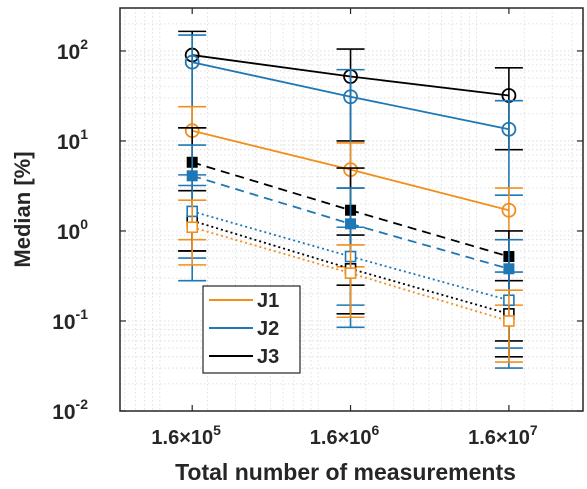  I want to click on legend: J1 J2 J3, so click(251, 329).